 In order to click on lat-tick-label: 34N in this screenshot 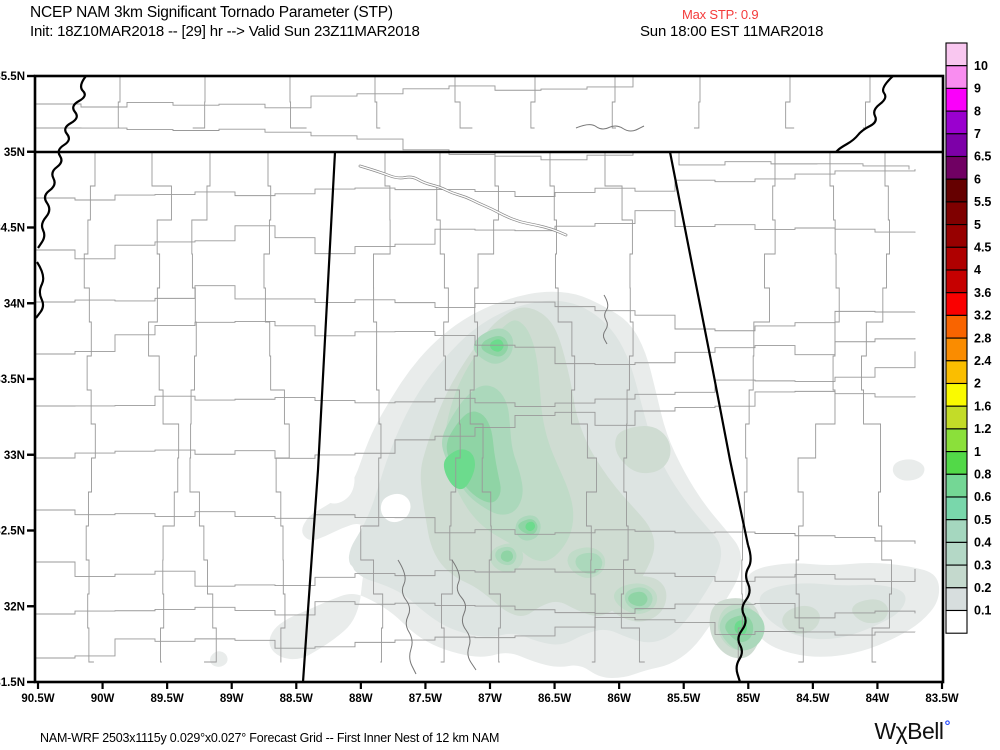, I will do `click(14, 304)`.